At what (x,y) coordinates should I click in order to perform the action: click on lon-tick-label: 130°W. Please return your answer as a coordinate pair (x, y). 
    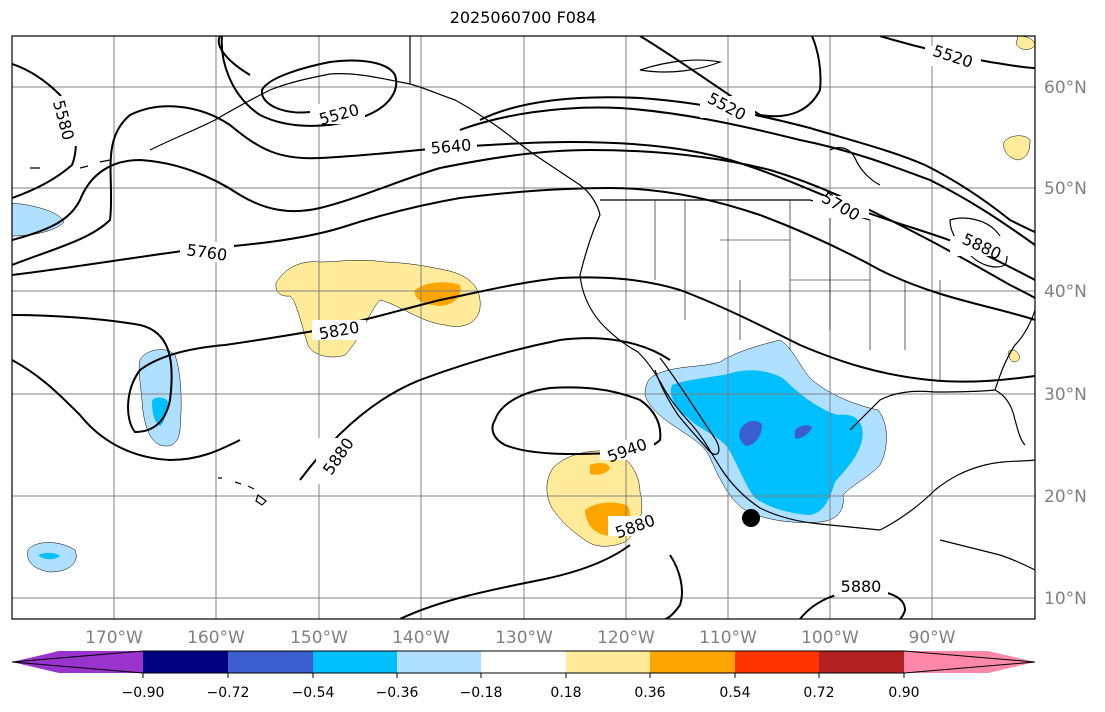
    Looking at the image, I should click on (524, 638).